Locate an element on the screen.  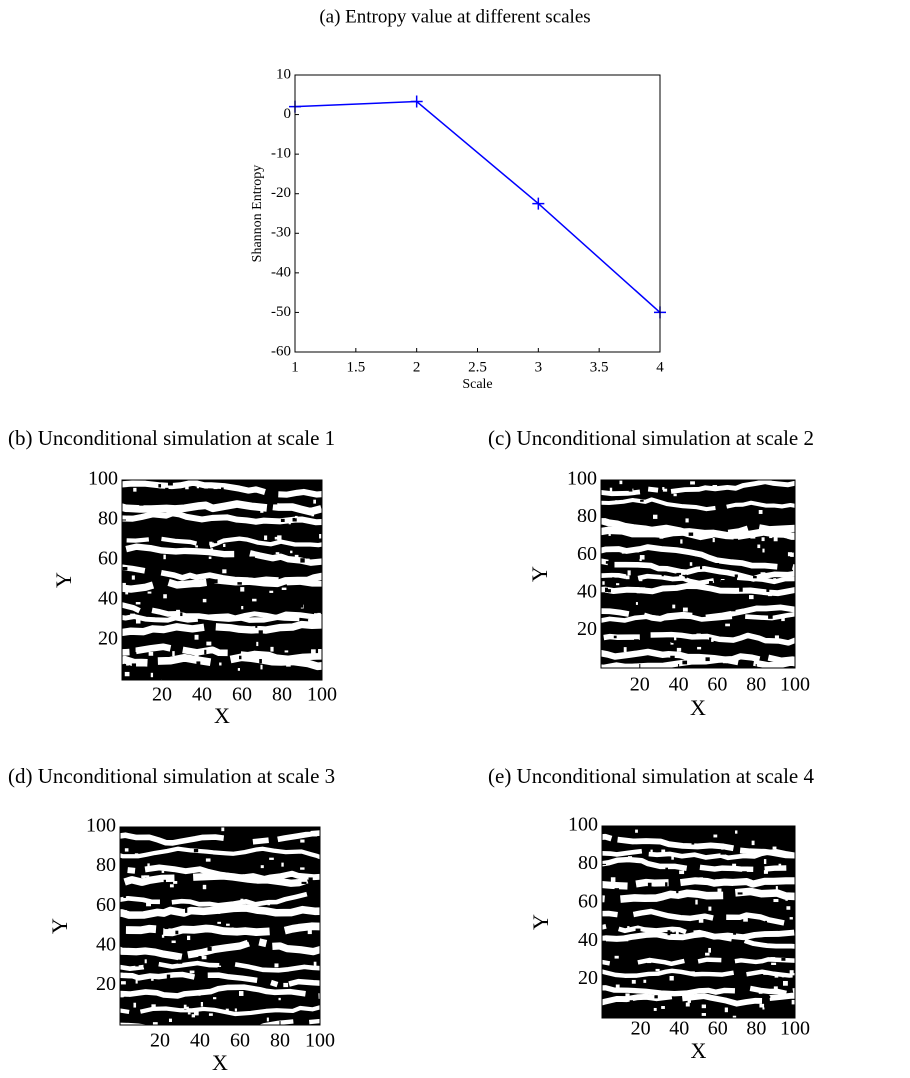
chart-title: (b) Unconditional simulation at scale 1 is located at coordinates (171, 438).